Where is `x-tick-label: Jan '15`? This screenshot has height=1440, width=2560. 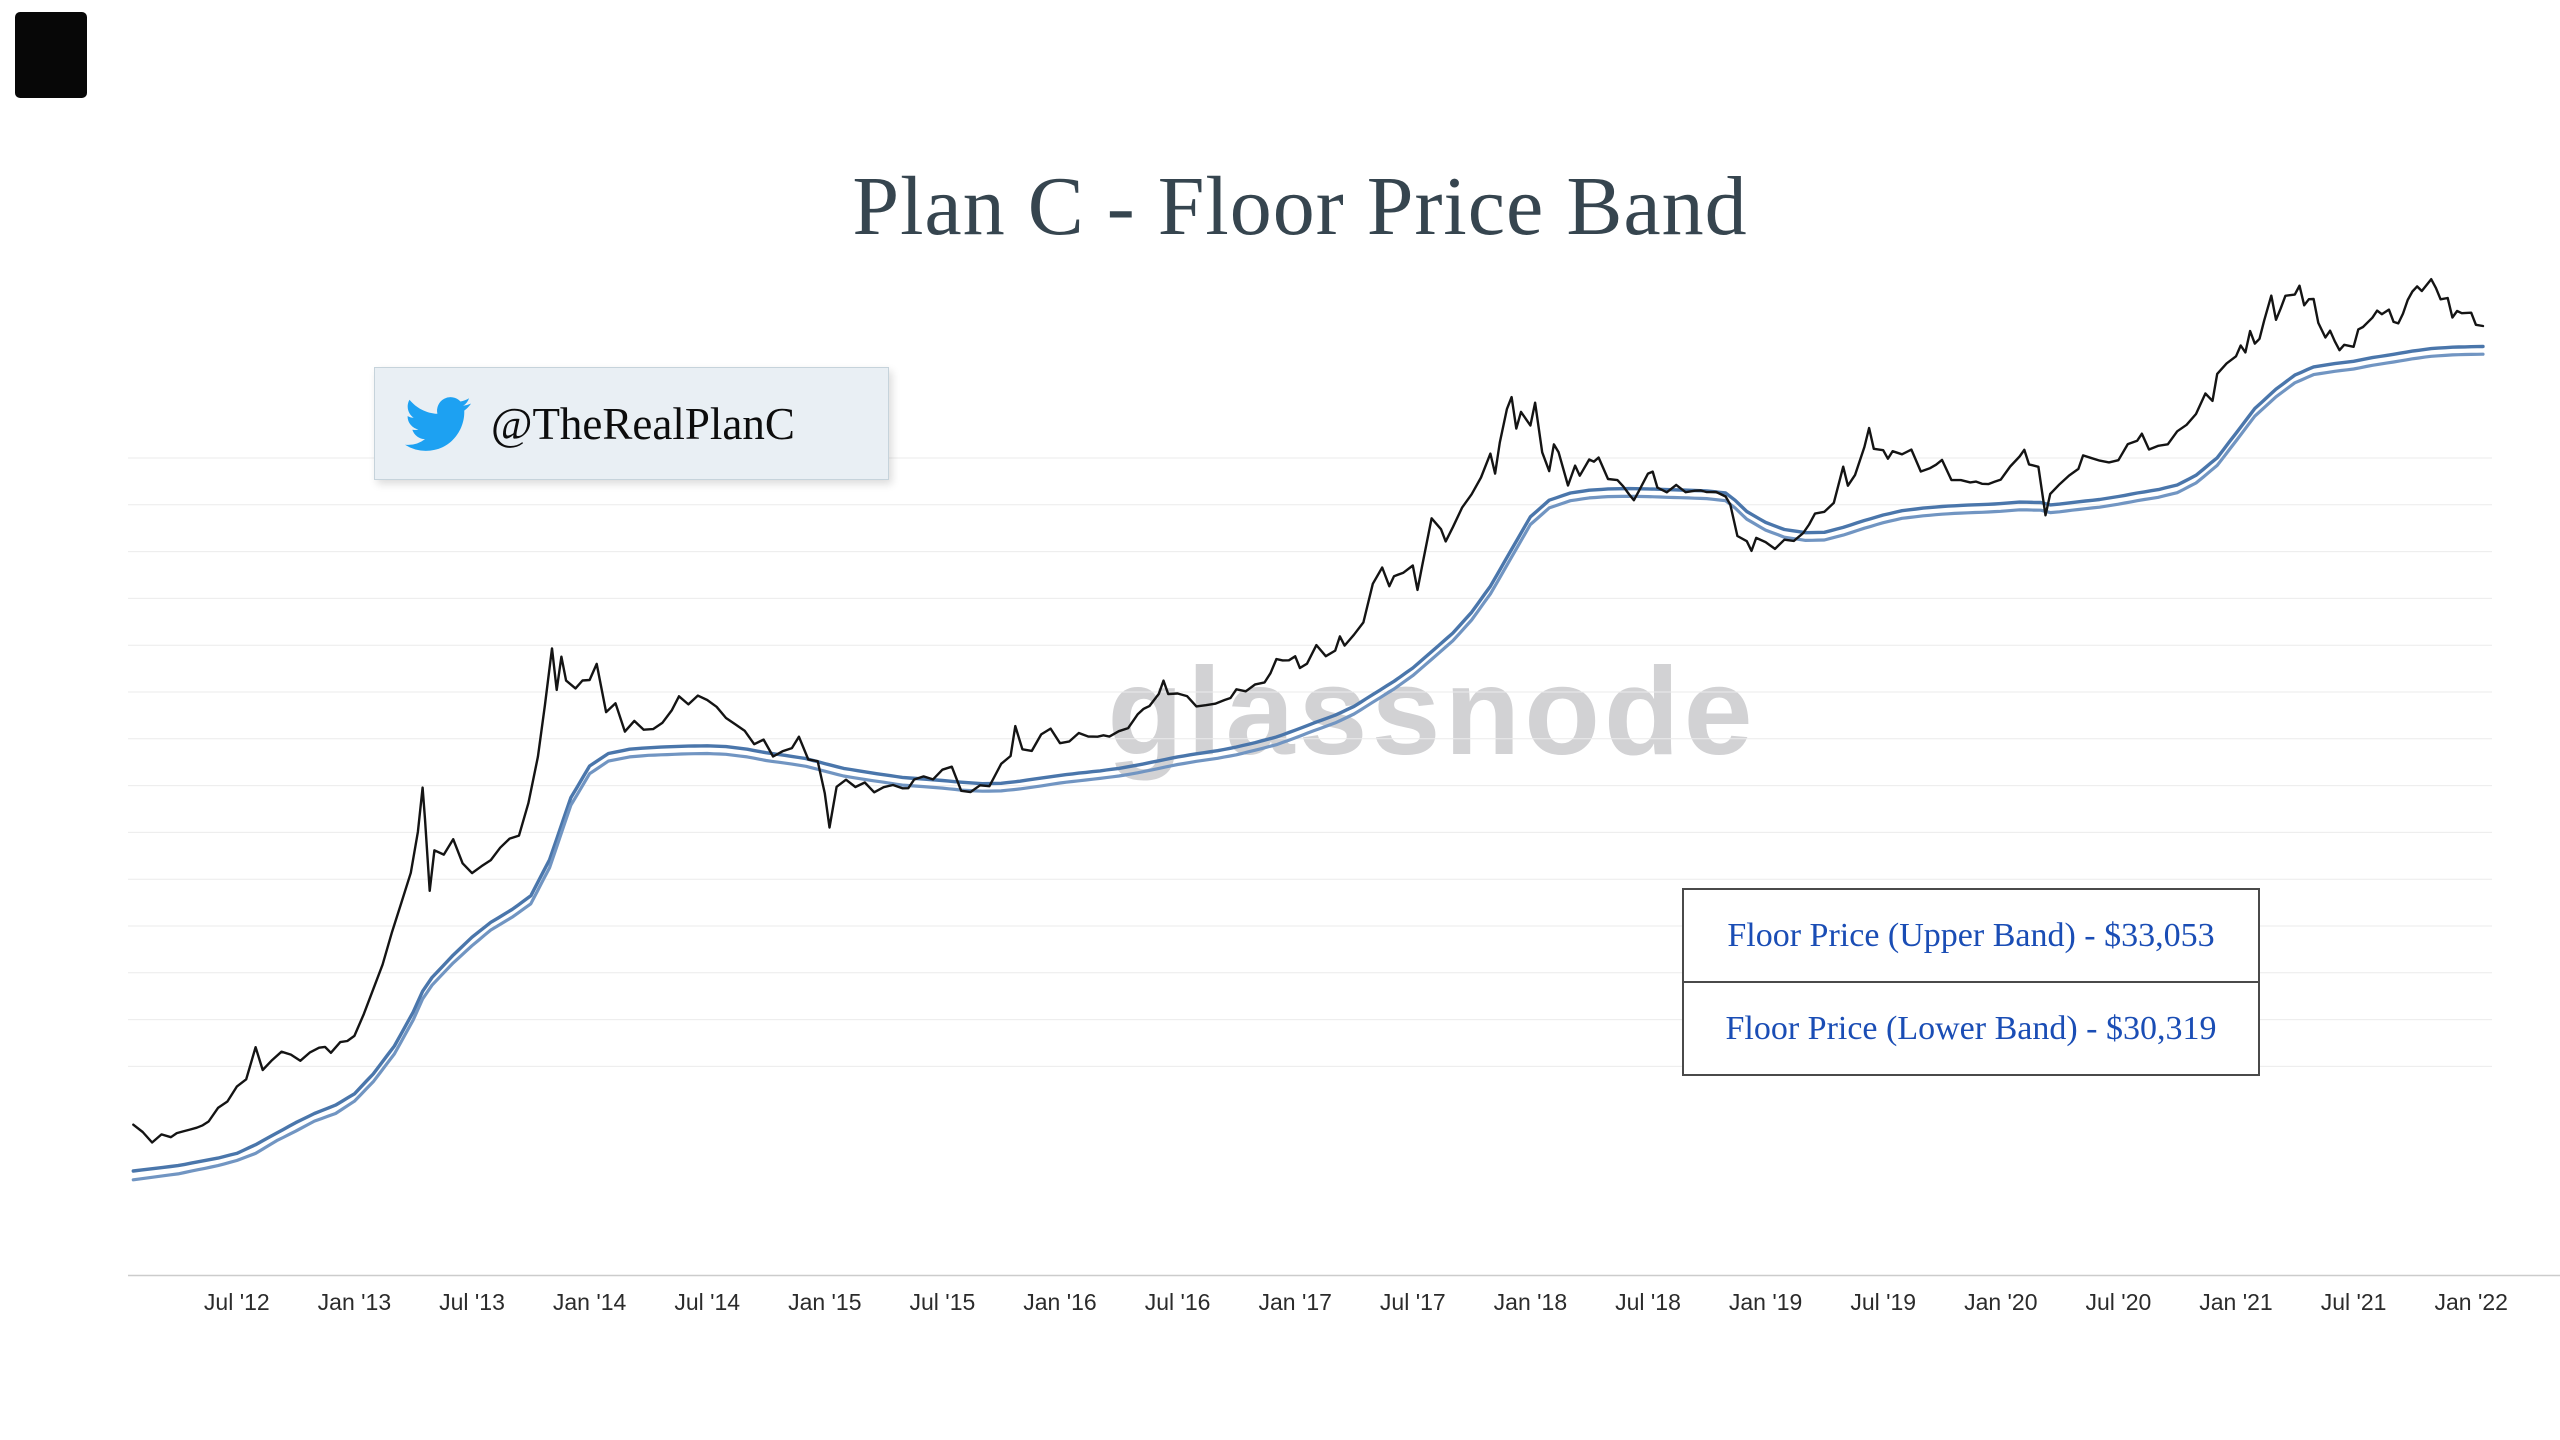
x-tick-label: Jan '15 is located at coordinates (824, 1302).